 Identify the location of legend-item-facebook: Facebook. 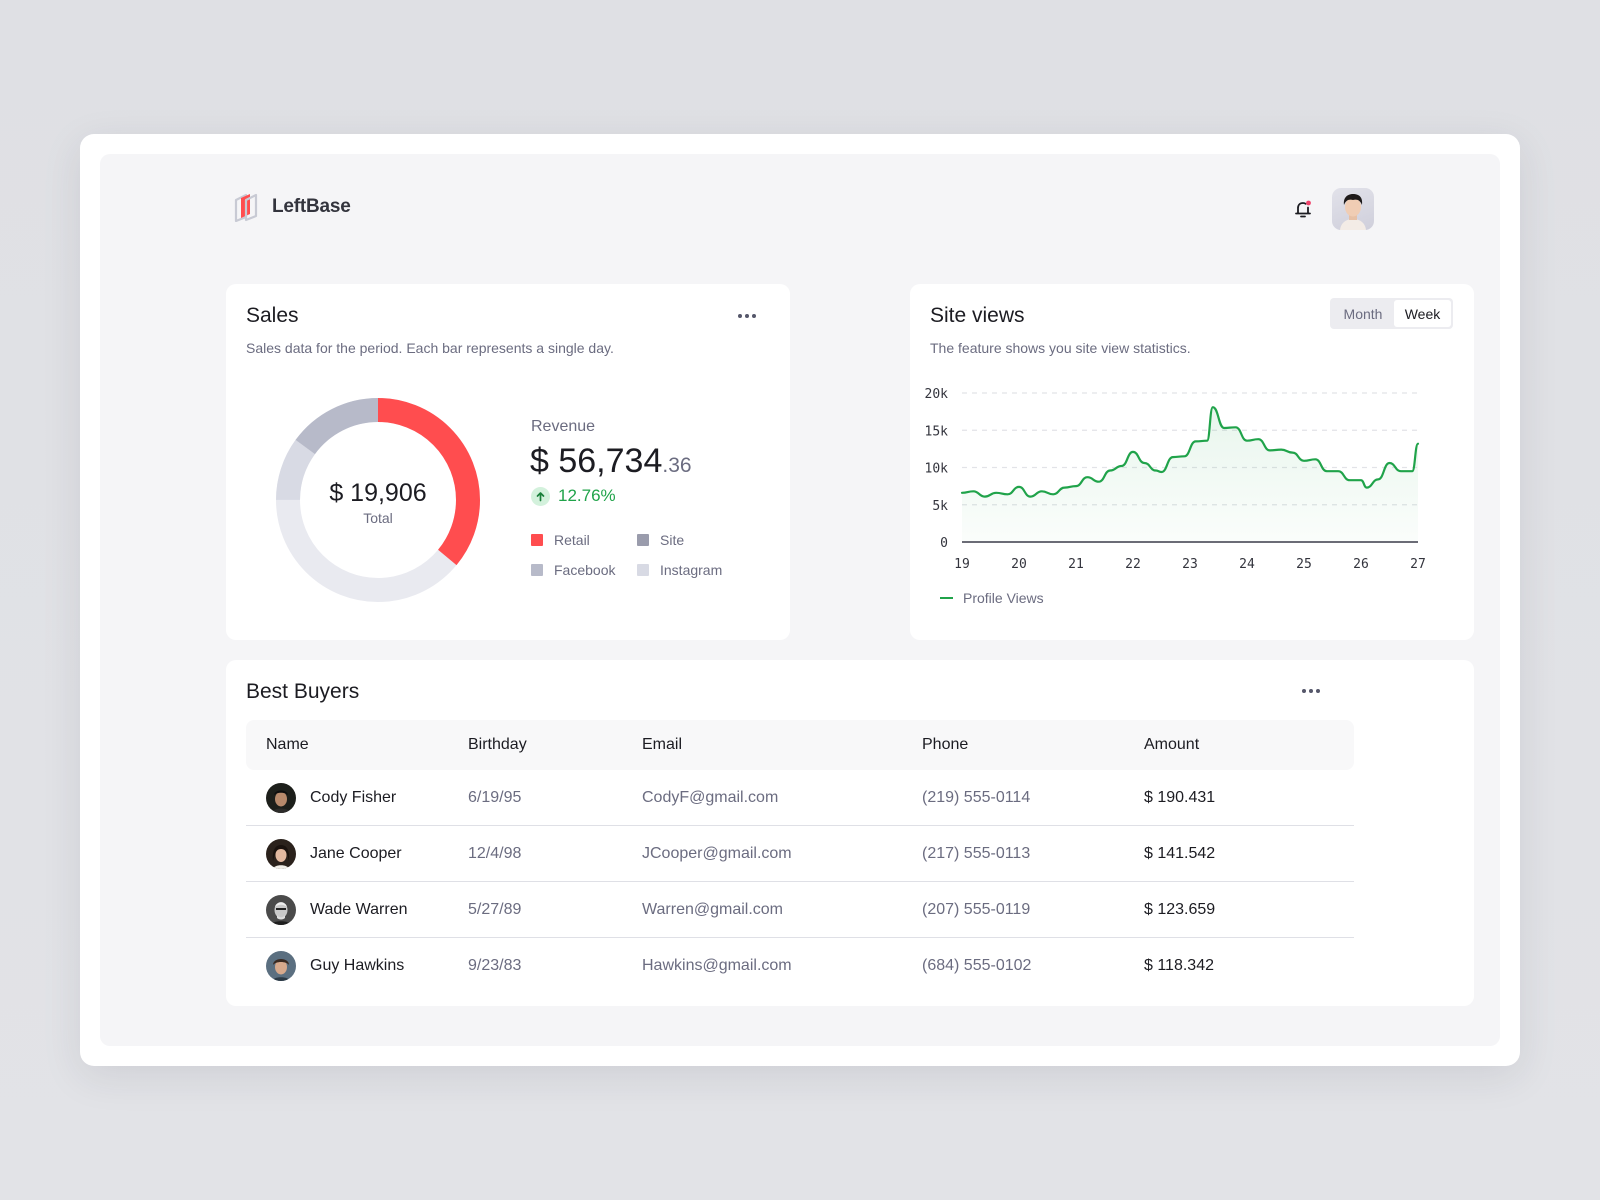
(584, 570).